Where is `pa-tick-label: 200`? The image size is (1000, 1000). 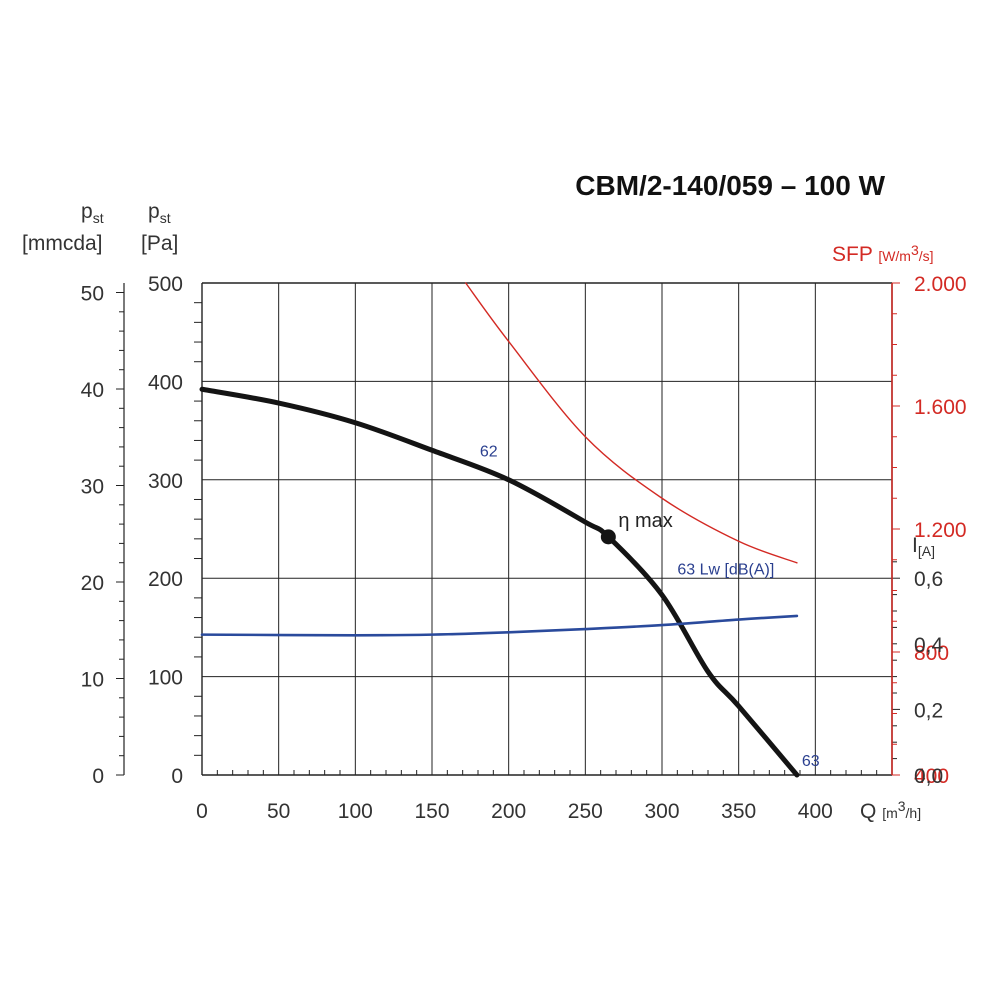
pa-tick-label: 200 is located at coordinates (165, 579).